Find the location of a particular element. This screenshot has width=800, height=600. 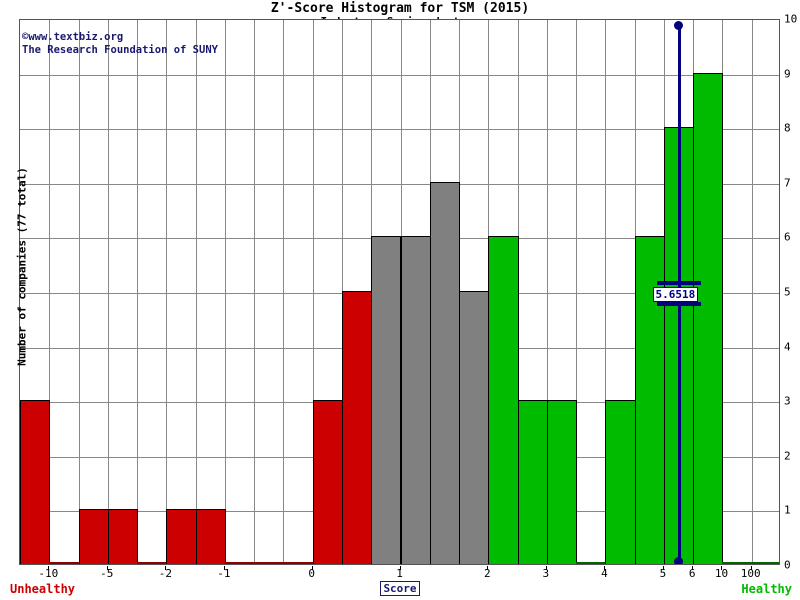

y-axis-tick-label: 6 is located at coordinates (787, 237).